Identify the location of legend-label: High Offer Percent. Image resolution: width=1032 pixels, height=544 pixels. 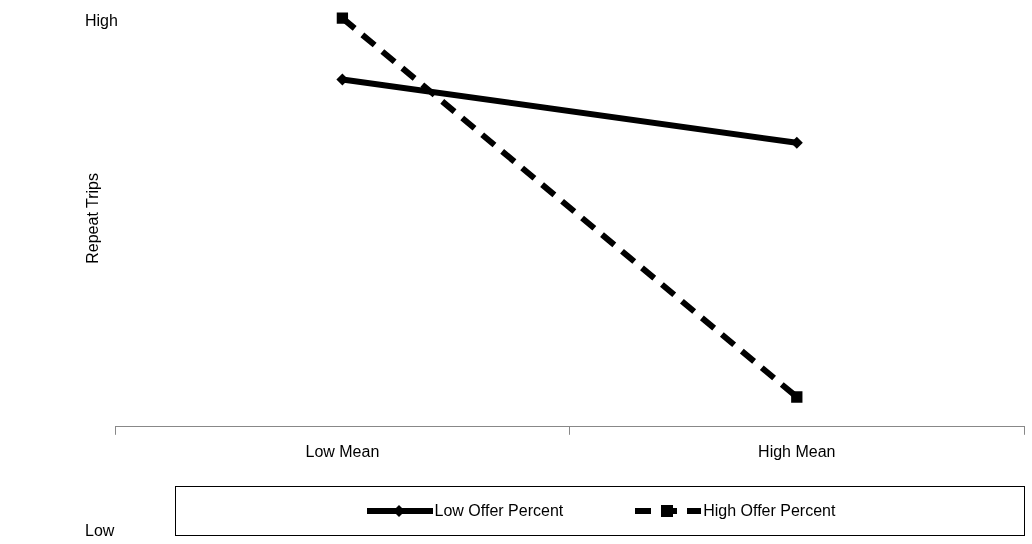
(769, 511).